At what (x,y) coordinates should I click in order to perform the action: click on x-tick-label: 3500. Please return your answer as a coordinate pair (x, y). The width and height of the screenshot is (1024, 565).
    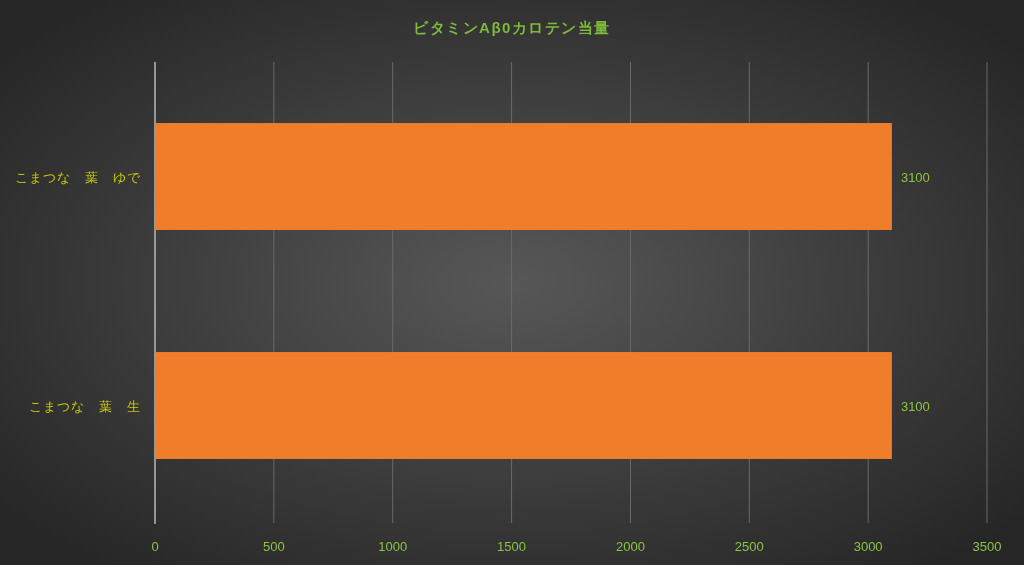
    Looking at the image, I should click on (987, 546).